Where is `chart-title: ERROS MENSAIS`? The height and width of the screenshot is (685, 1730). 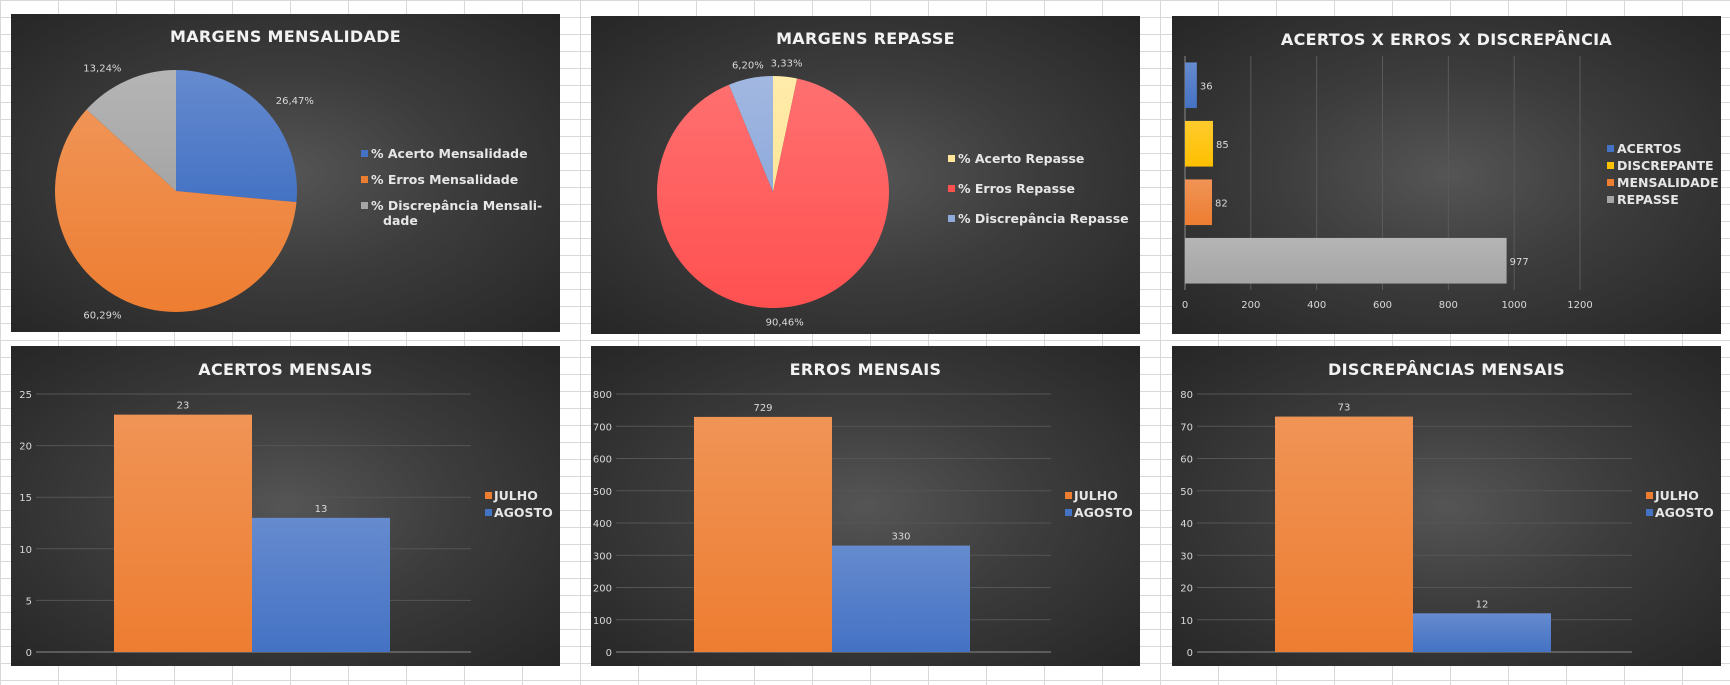
chart-title: ERROS MENSAIS is located at coordinates (866, 369).